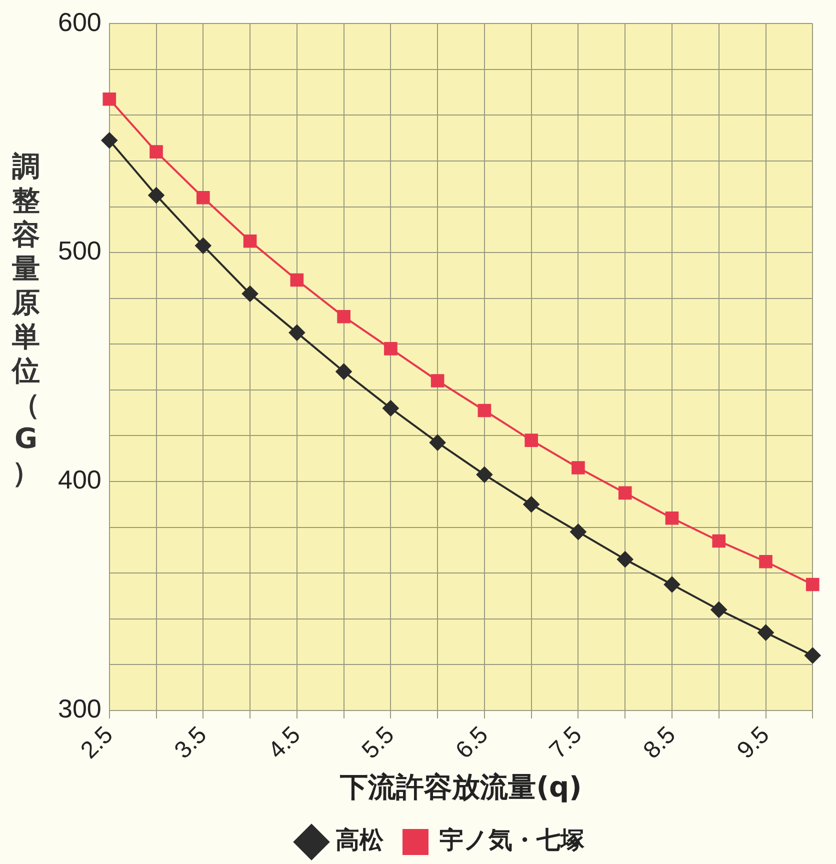 The height and width of the screenshot is (864, 836). What do you see at coordinates (659, 742) in the screenshot?
I see `x-tick-label: 8.5` at bounding box center [659, 742].